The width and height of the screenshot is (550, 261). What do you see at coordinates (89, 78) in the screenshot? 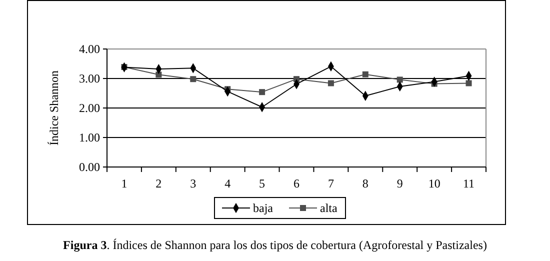
I see `y-tick-label: 3.00` at bounding box center [89, 78].